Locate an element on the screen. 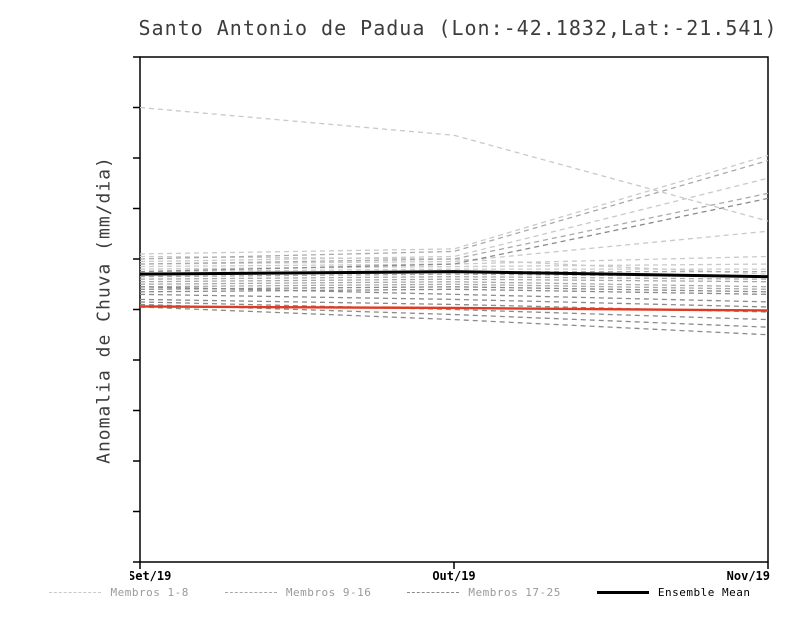 The image size is (800, 618). x-tick-label: Nov/19 is located at coordinates (748, 576).